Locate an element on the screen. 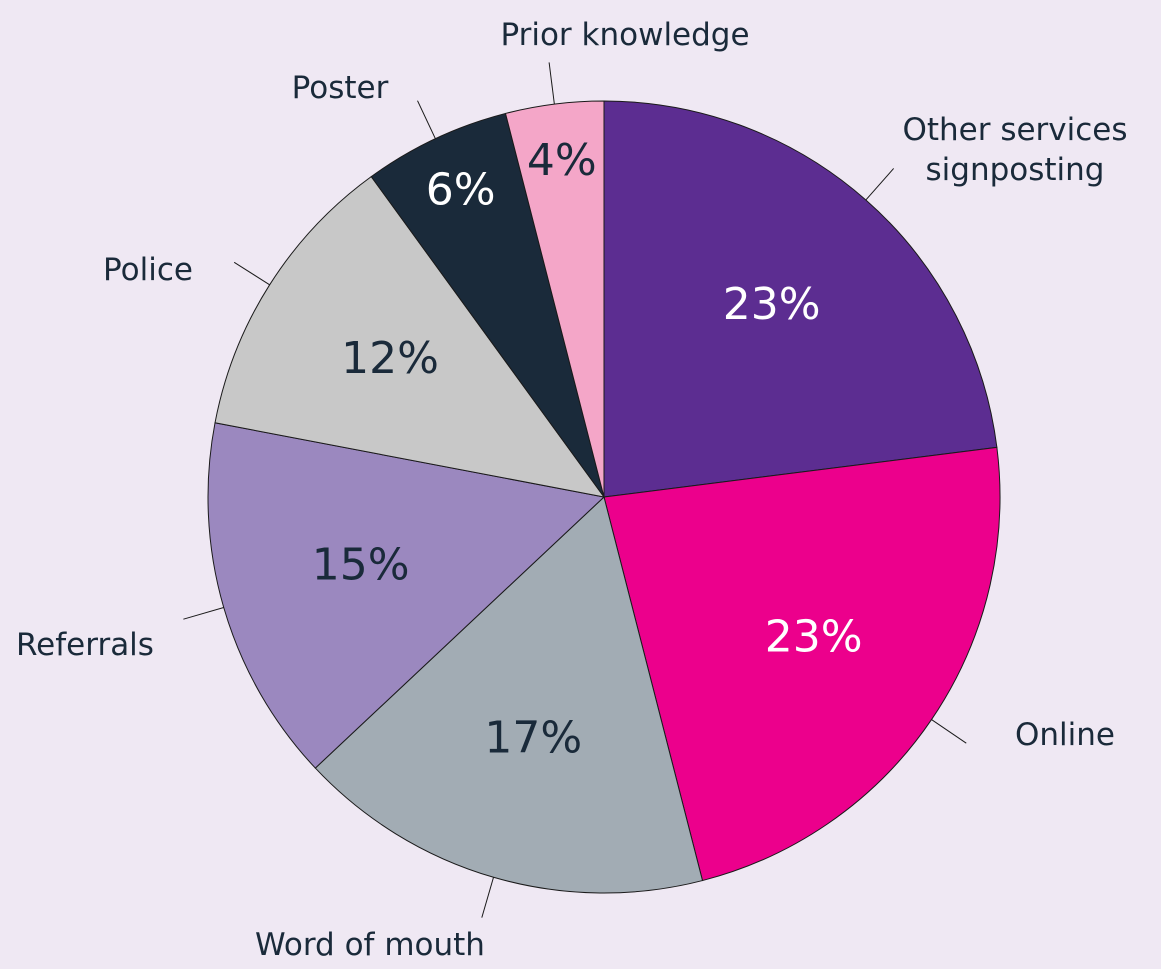  category-label: Word of mouth is located at coordinates (370, 945).